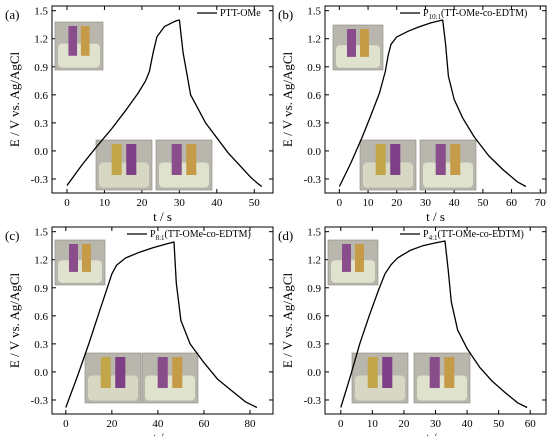  What do you see at coordinates (285, 235) in the screenshot?
I see `panel-label: (d)` at bounding box center [285, 235].